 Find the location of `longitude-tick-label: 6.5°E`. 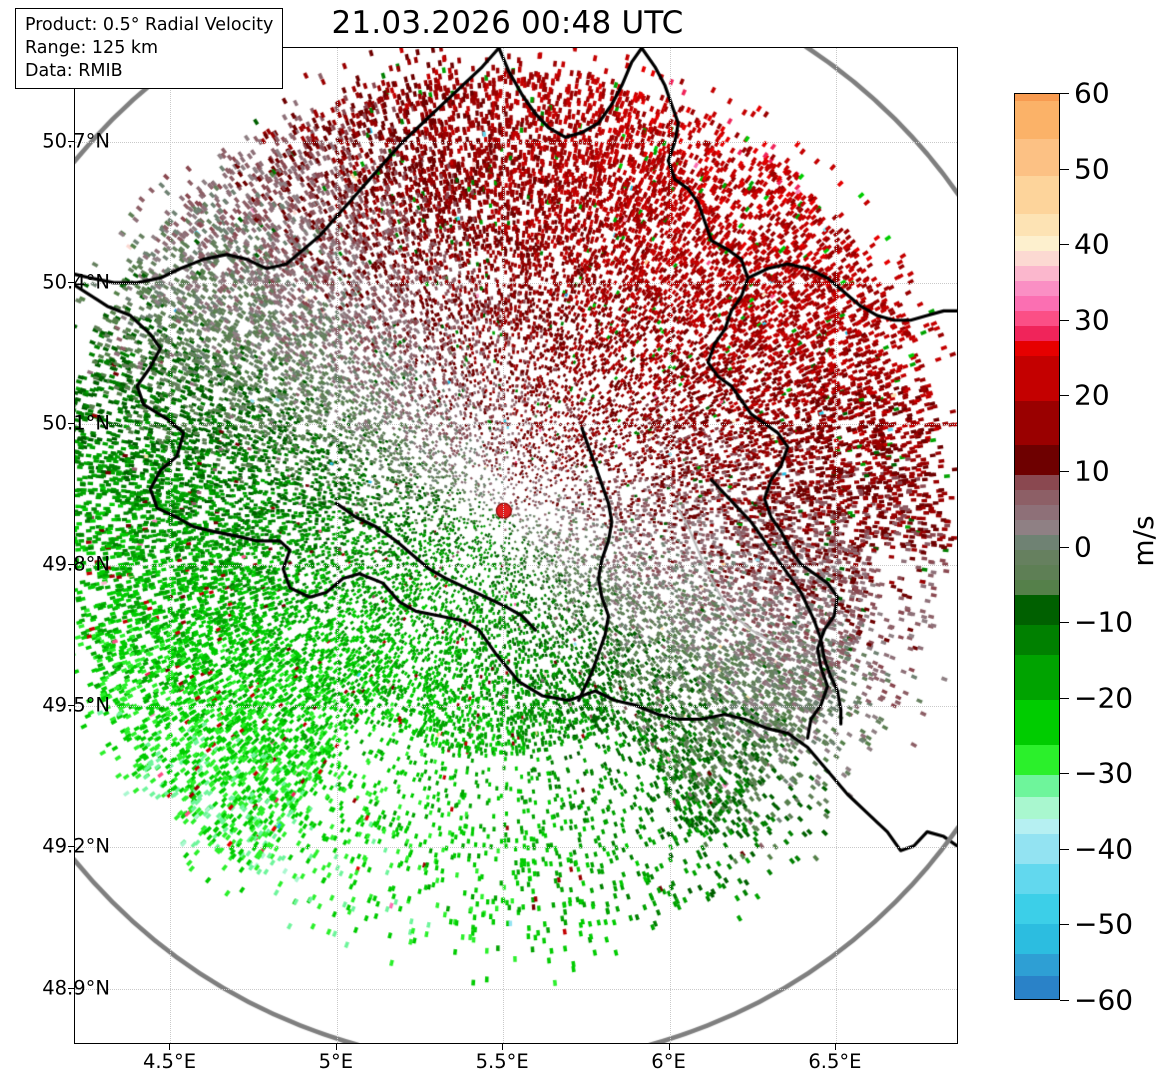

longitude-tick-label: 6.5°E is located at coordinates (835, 1061).